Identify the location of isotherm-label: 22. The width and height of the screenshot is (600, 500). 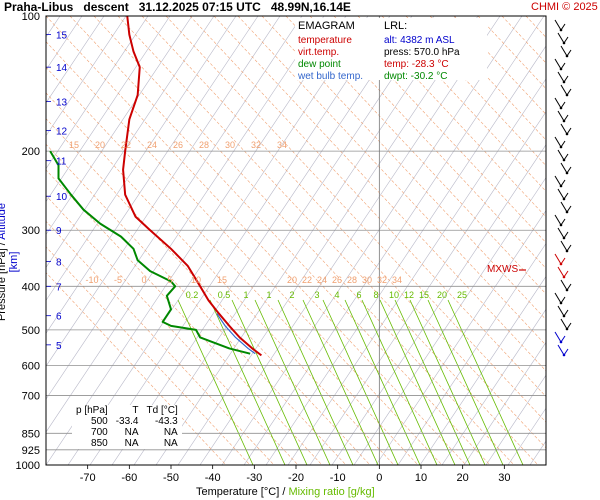
(307, 280).